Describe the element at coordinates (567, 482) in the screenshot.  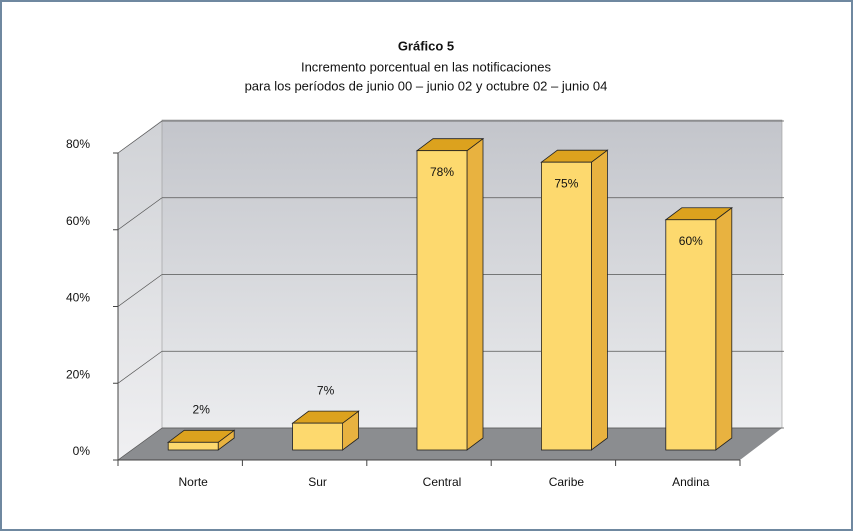
I see `x-tick-label: Caribe` at that location.